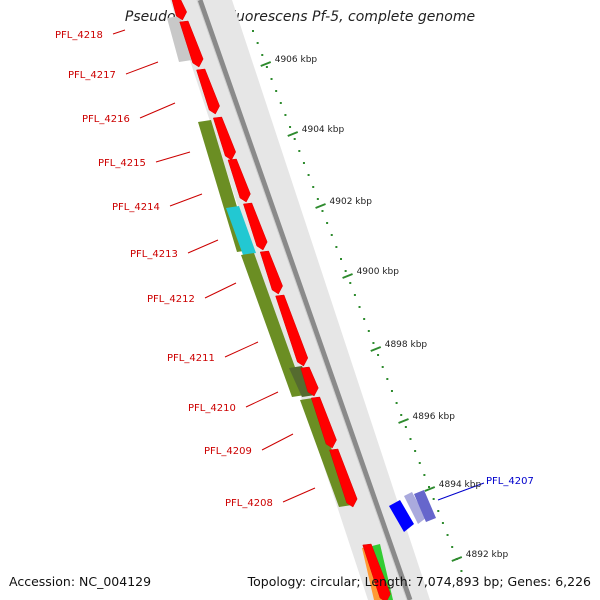 This screenshot has width=600, height=600. Describe the element at coordinates (92, 75) in the screenshot. I see `gene-label: PFL_4217` at that location.